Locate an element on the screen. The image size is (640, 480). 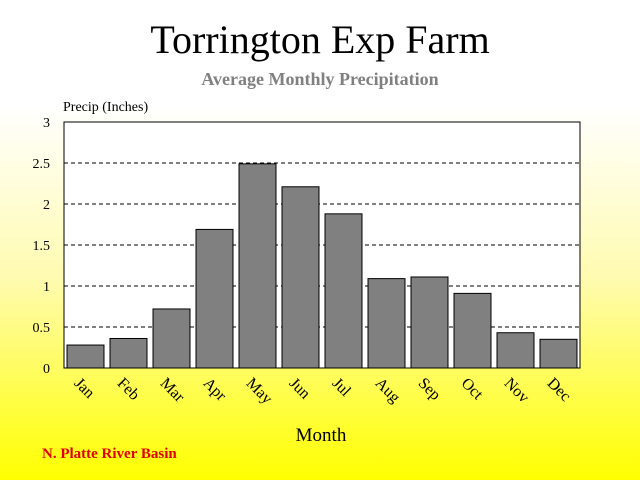
bar-aug is located at coordinates (386, 323).